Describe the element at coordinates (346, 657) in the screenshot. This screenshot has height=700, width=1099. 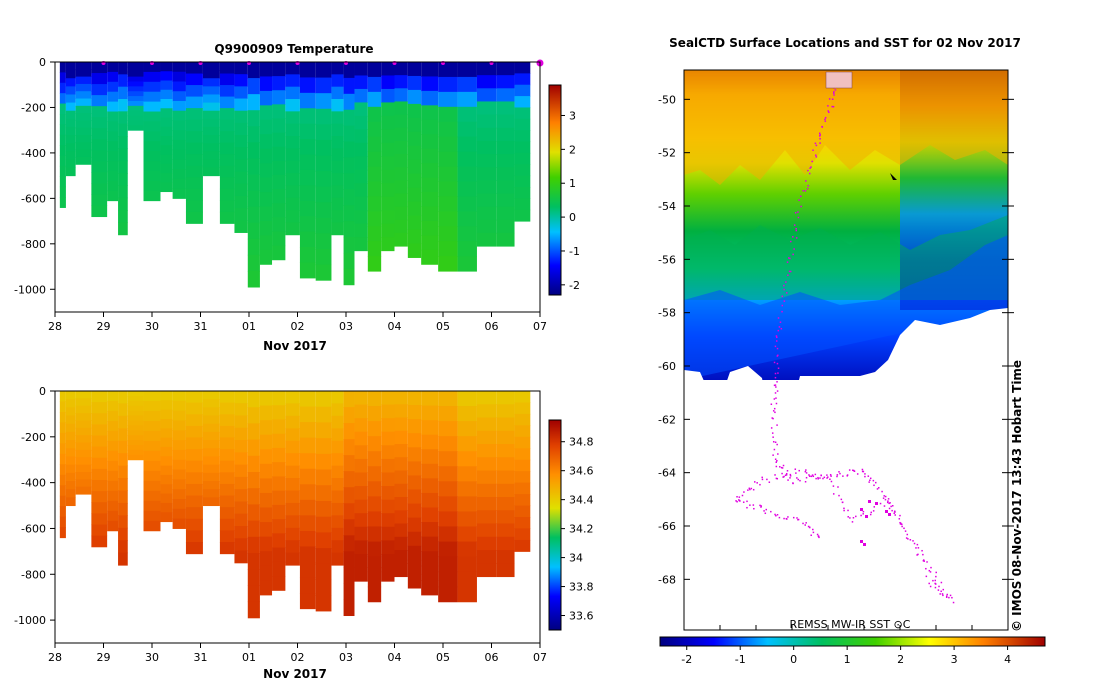
I see `x-tick-label: 03` at that location.